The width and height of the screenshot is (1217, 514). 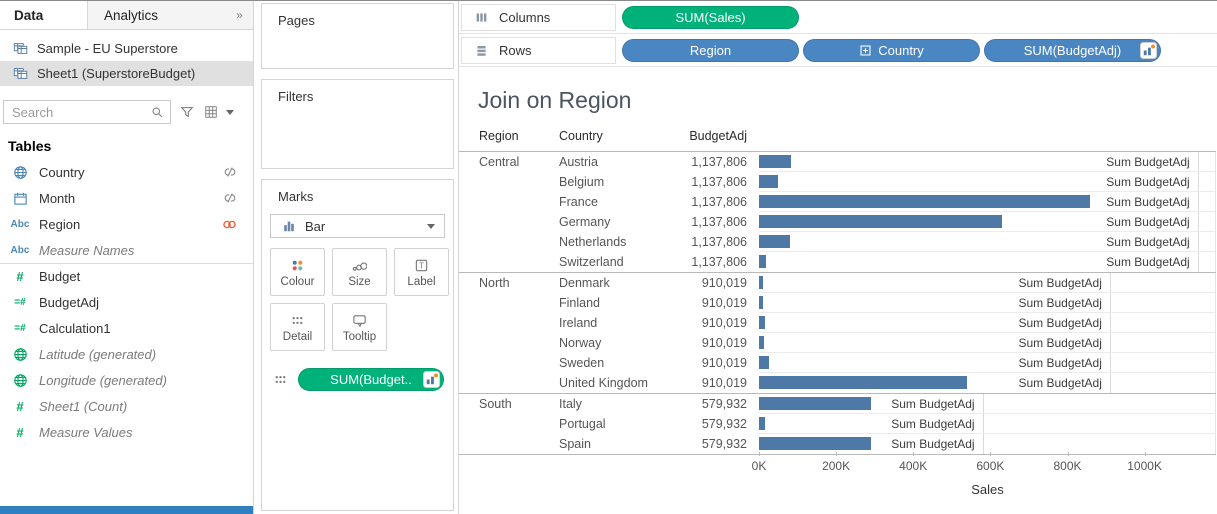 What do you see at coordinates (157, 112) in the screenshot?
I see `search-icon` at bounding box center [157, 112].